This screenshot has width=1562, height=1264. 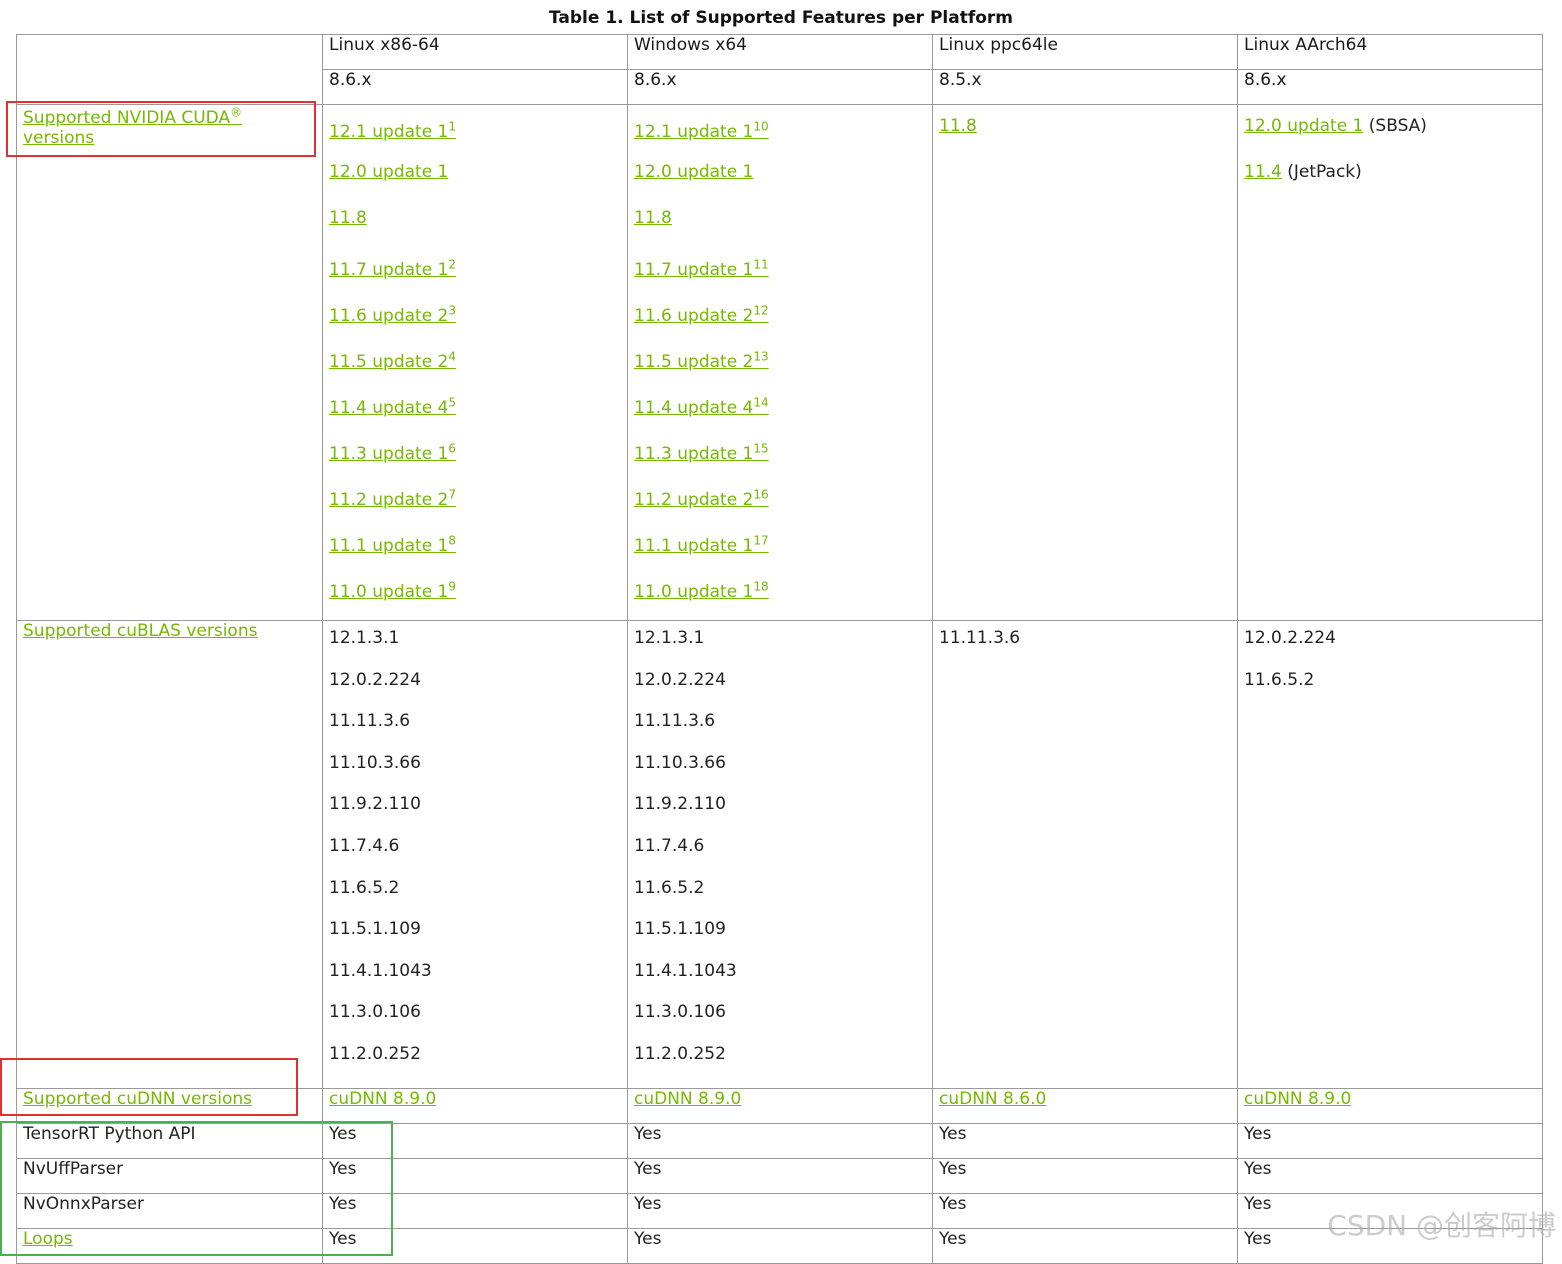 I want to click on cuda-version-link: 11.0 update 118, so click(x=701, y=590).